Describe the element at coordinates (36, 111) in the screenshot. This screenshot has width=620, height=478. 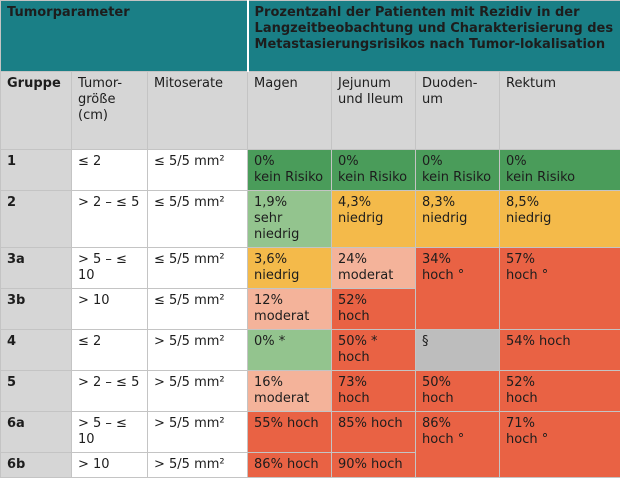
I see `column-gruppe: Gruppe` at that location.